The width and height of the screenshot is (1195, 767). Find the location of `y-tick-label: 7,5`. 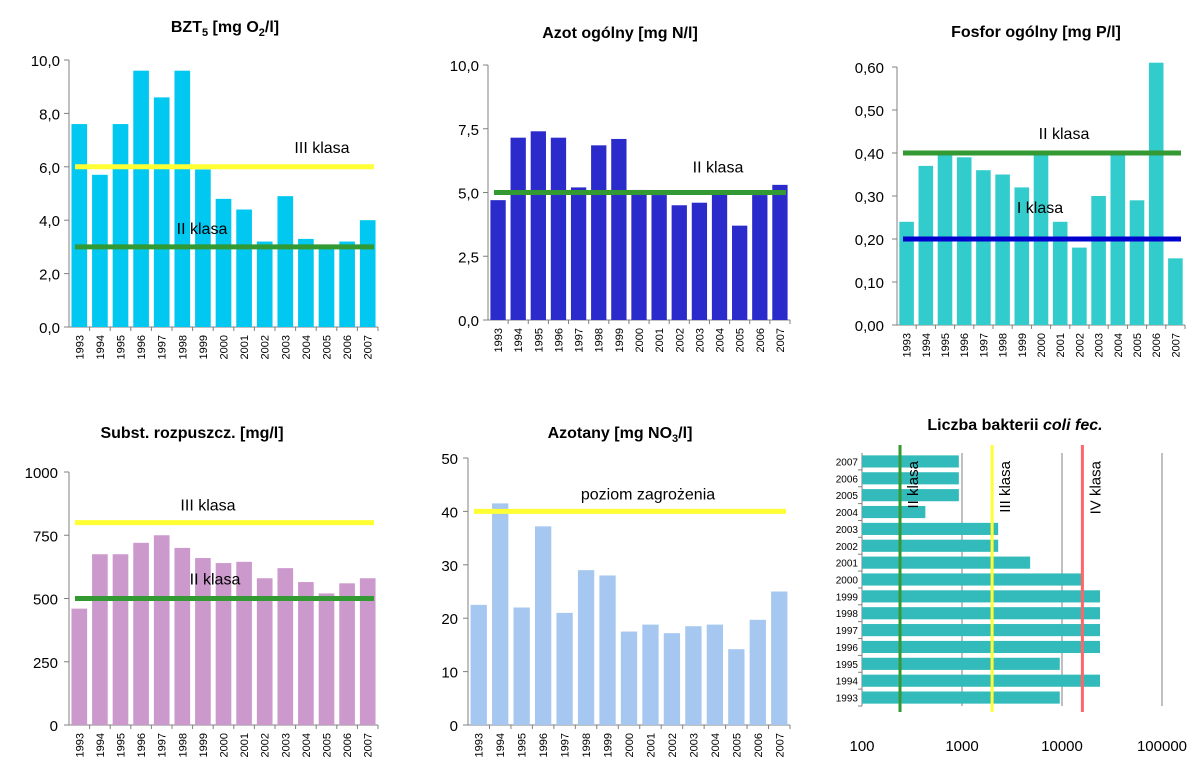

y-tick-label: 7,5 is located at coordinates (468, 130).